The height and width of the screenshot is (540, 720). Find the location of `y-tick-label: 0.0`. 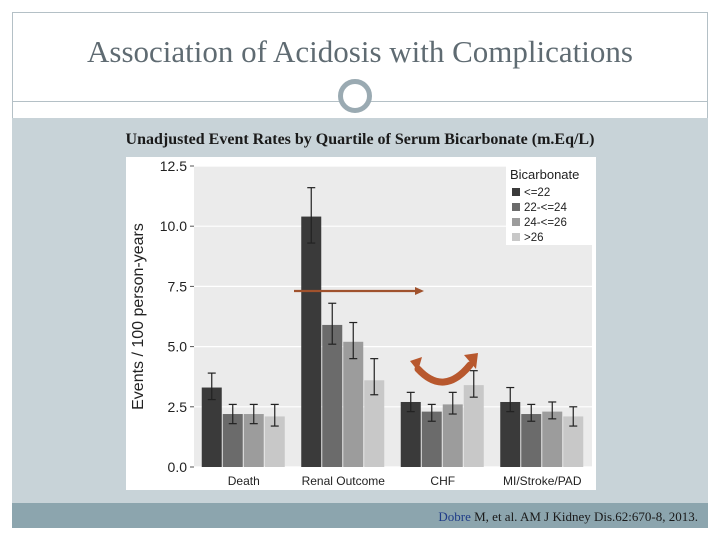

y-tick-label: 0.0 is located at coordinates (178, 467).